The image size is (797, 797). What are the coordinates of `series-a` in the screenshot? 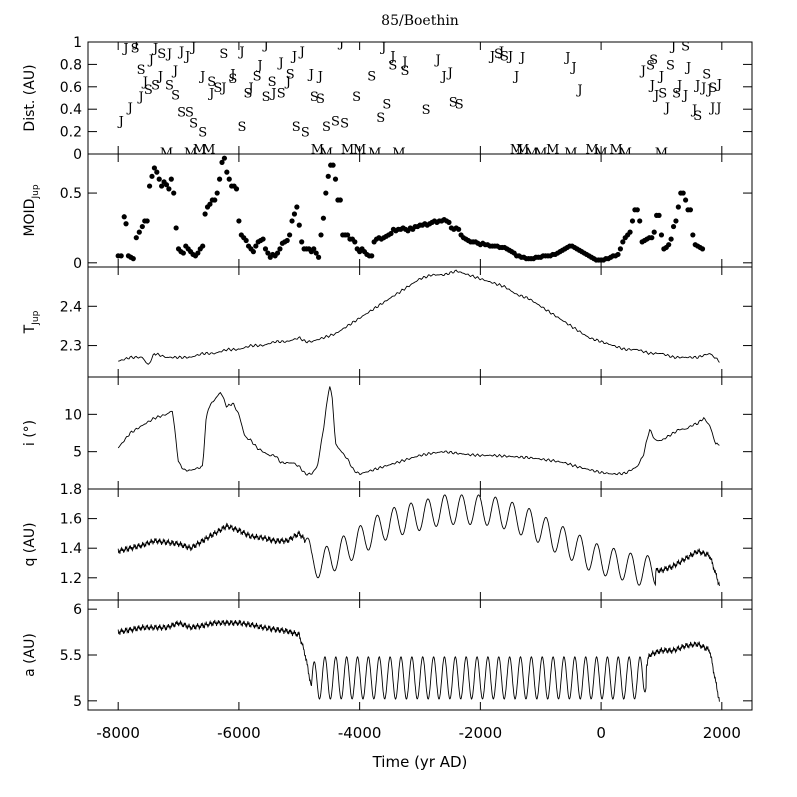 It's located at (418, 660).